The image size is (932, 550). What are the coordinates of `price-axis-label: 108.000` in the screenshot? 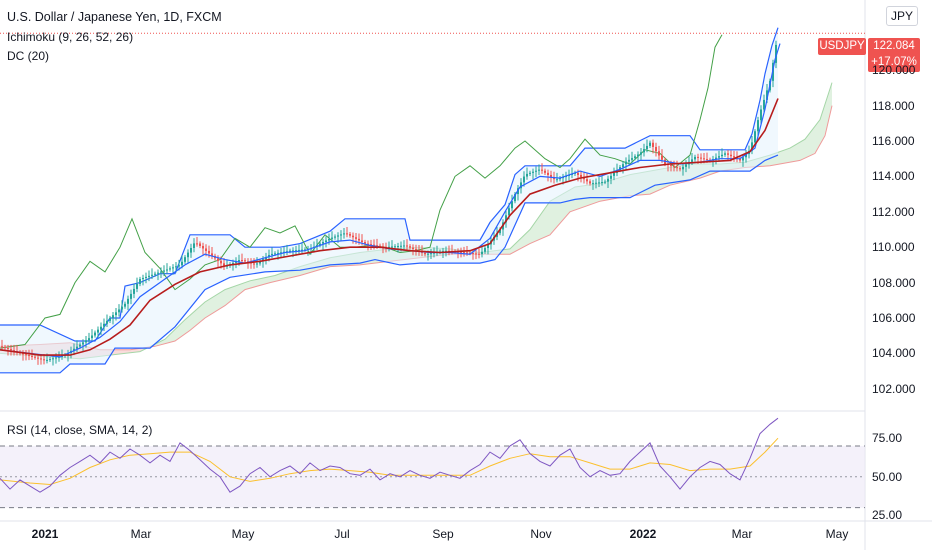 It's located at (894, 282).